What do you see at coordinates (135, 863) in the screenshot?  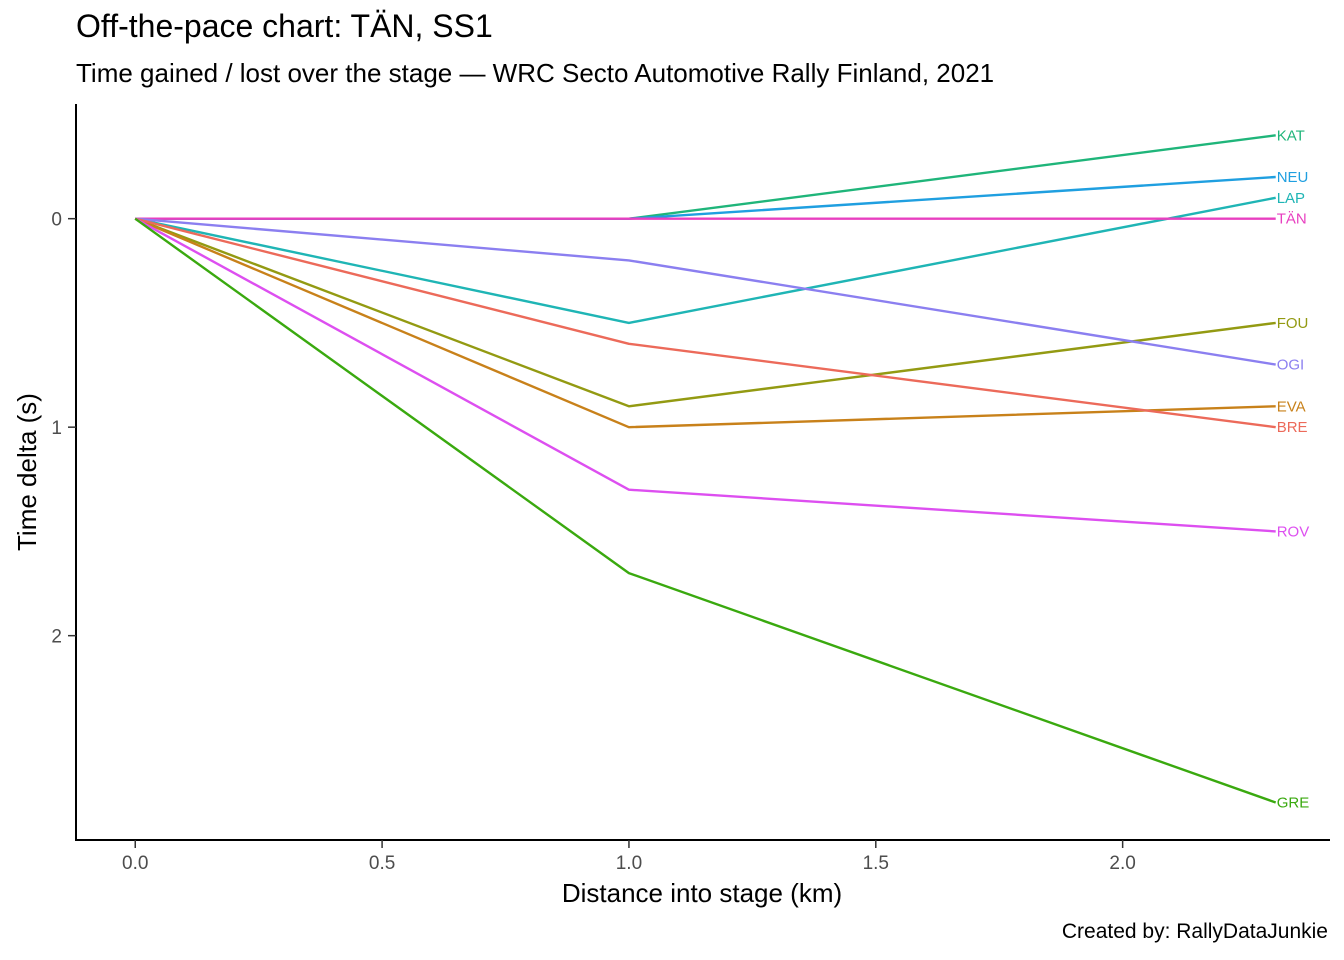 I see `x-tick-label: 0.0` at bounding box center [135, 863].